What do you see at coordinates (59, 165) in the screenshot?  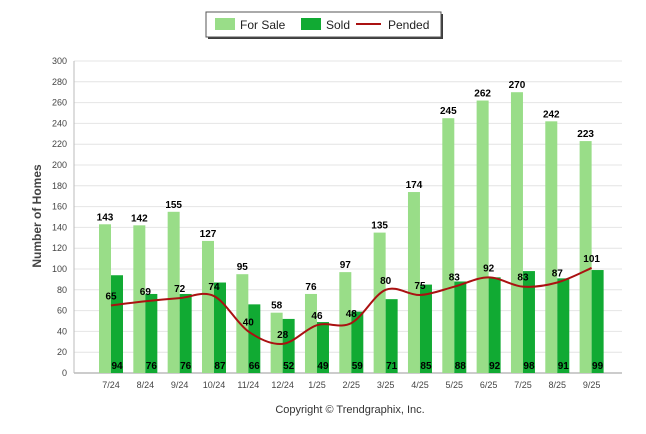 I see `y-tick-label: 200` at bounding box center [59, 165].